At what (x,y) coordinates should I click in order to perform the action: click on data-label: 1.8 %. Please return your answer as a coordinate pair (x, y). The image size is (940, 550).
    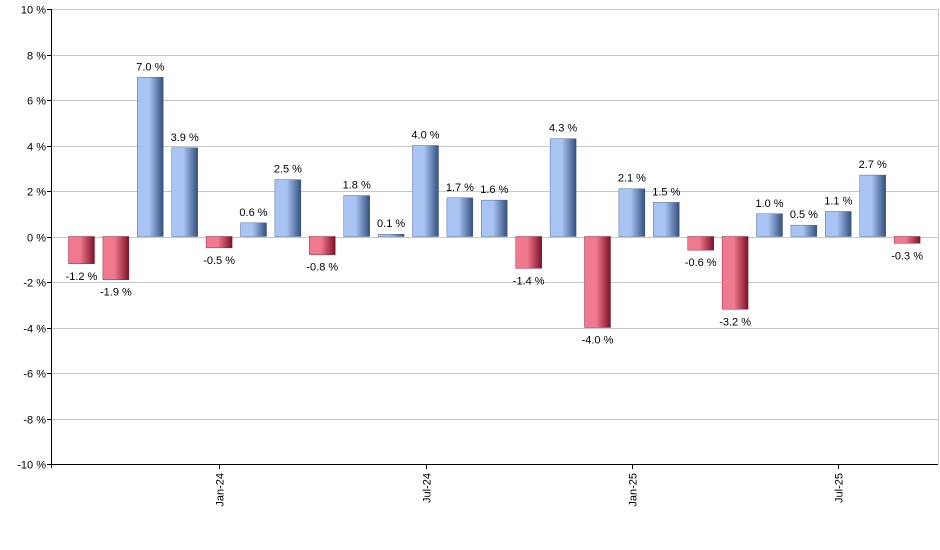
    Looking at the image, I should click on (357, 186).